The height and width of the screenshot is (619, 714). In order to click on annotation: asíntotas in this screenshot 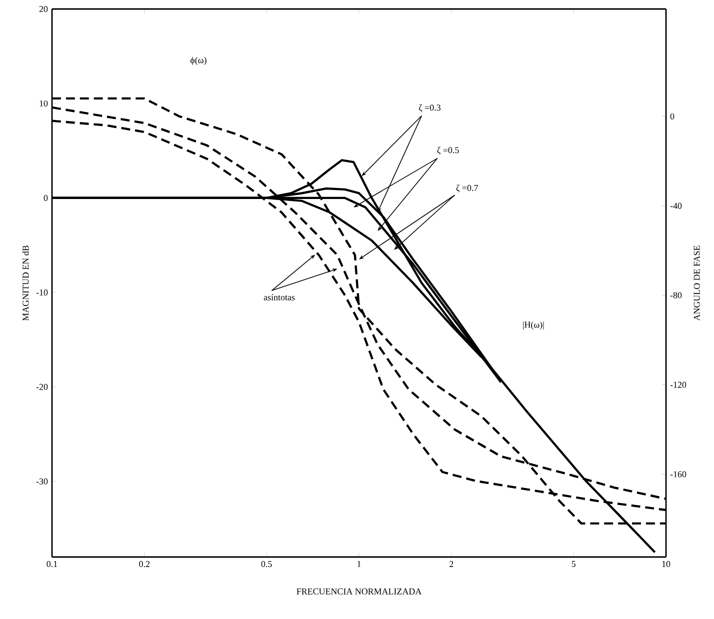, I will do `click(279, 297)`.